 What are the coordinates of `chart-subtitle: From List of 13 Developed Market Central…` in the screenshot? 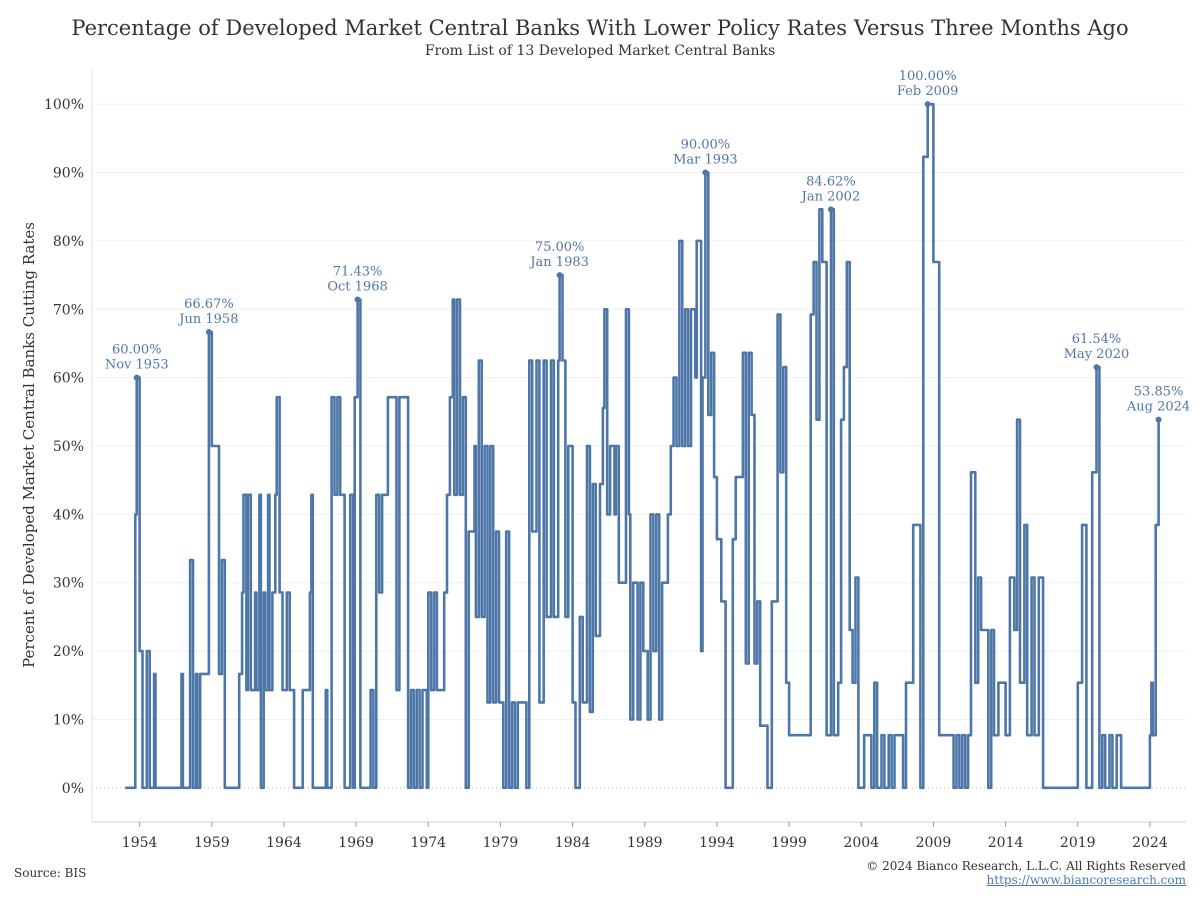 It's located at (600, 51).